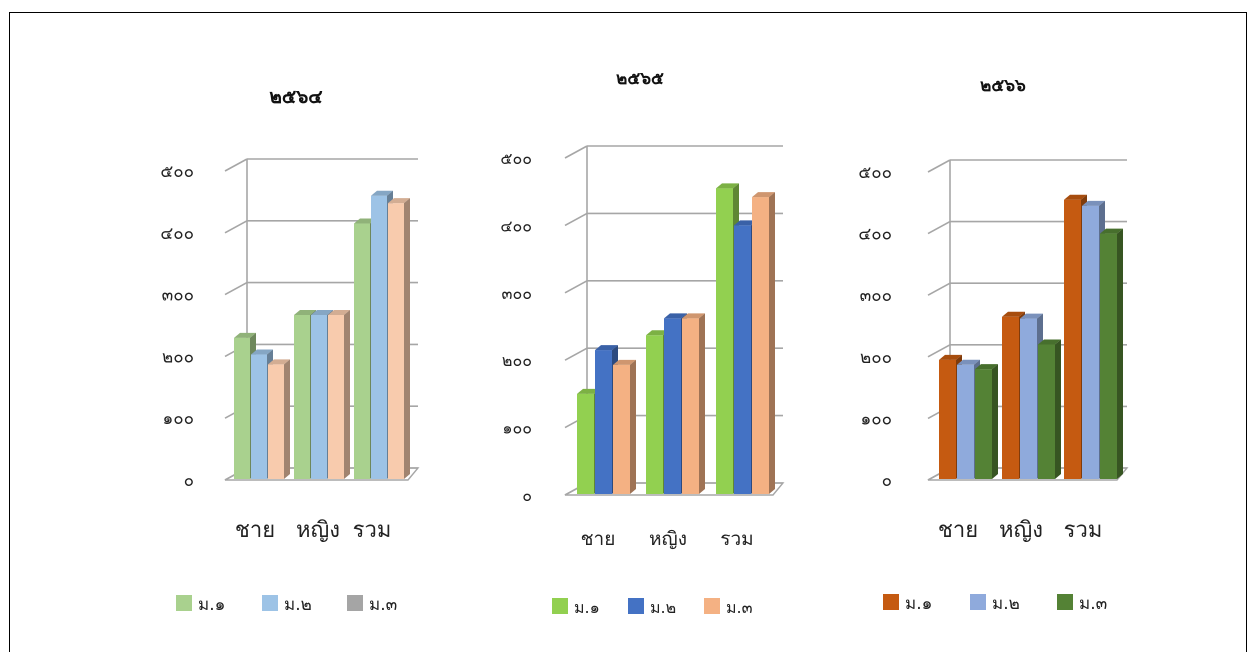  What do you see at coordinates (295, 97) in the screenshot?
I see `chart-title: ๒๕๖๔` at bounding box center [295, 97].